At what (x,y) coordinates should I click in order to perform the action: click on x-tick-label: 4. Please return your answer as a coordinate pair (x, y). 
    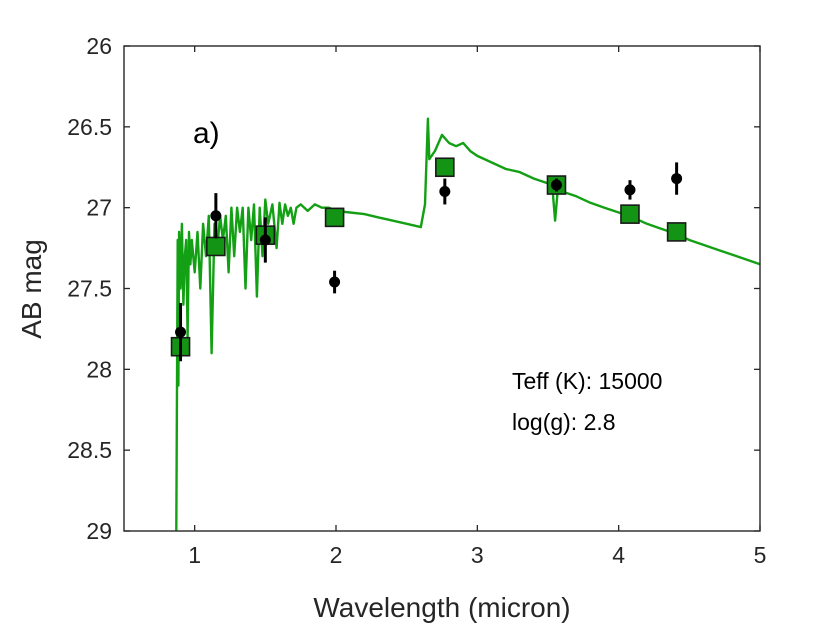
    Looking at the image, I should click on (618, 555).